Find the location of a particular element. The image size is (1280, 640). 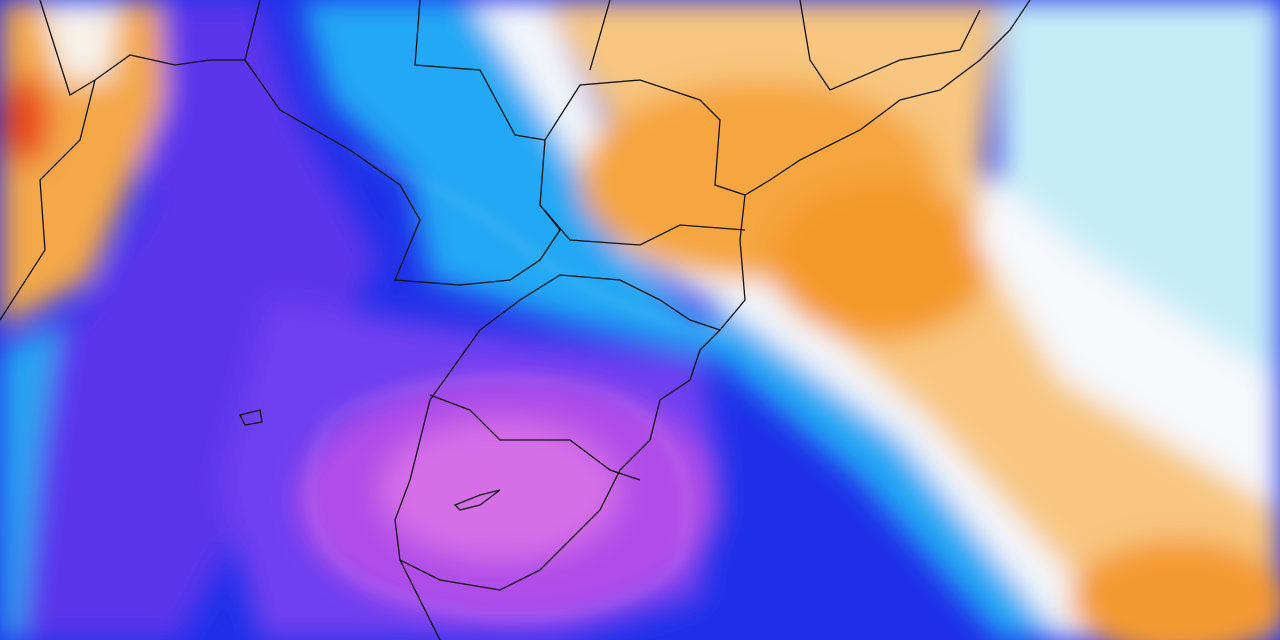

red-core is located at coordinates (25, 120).